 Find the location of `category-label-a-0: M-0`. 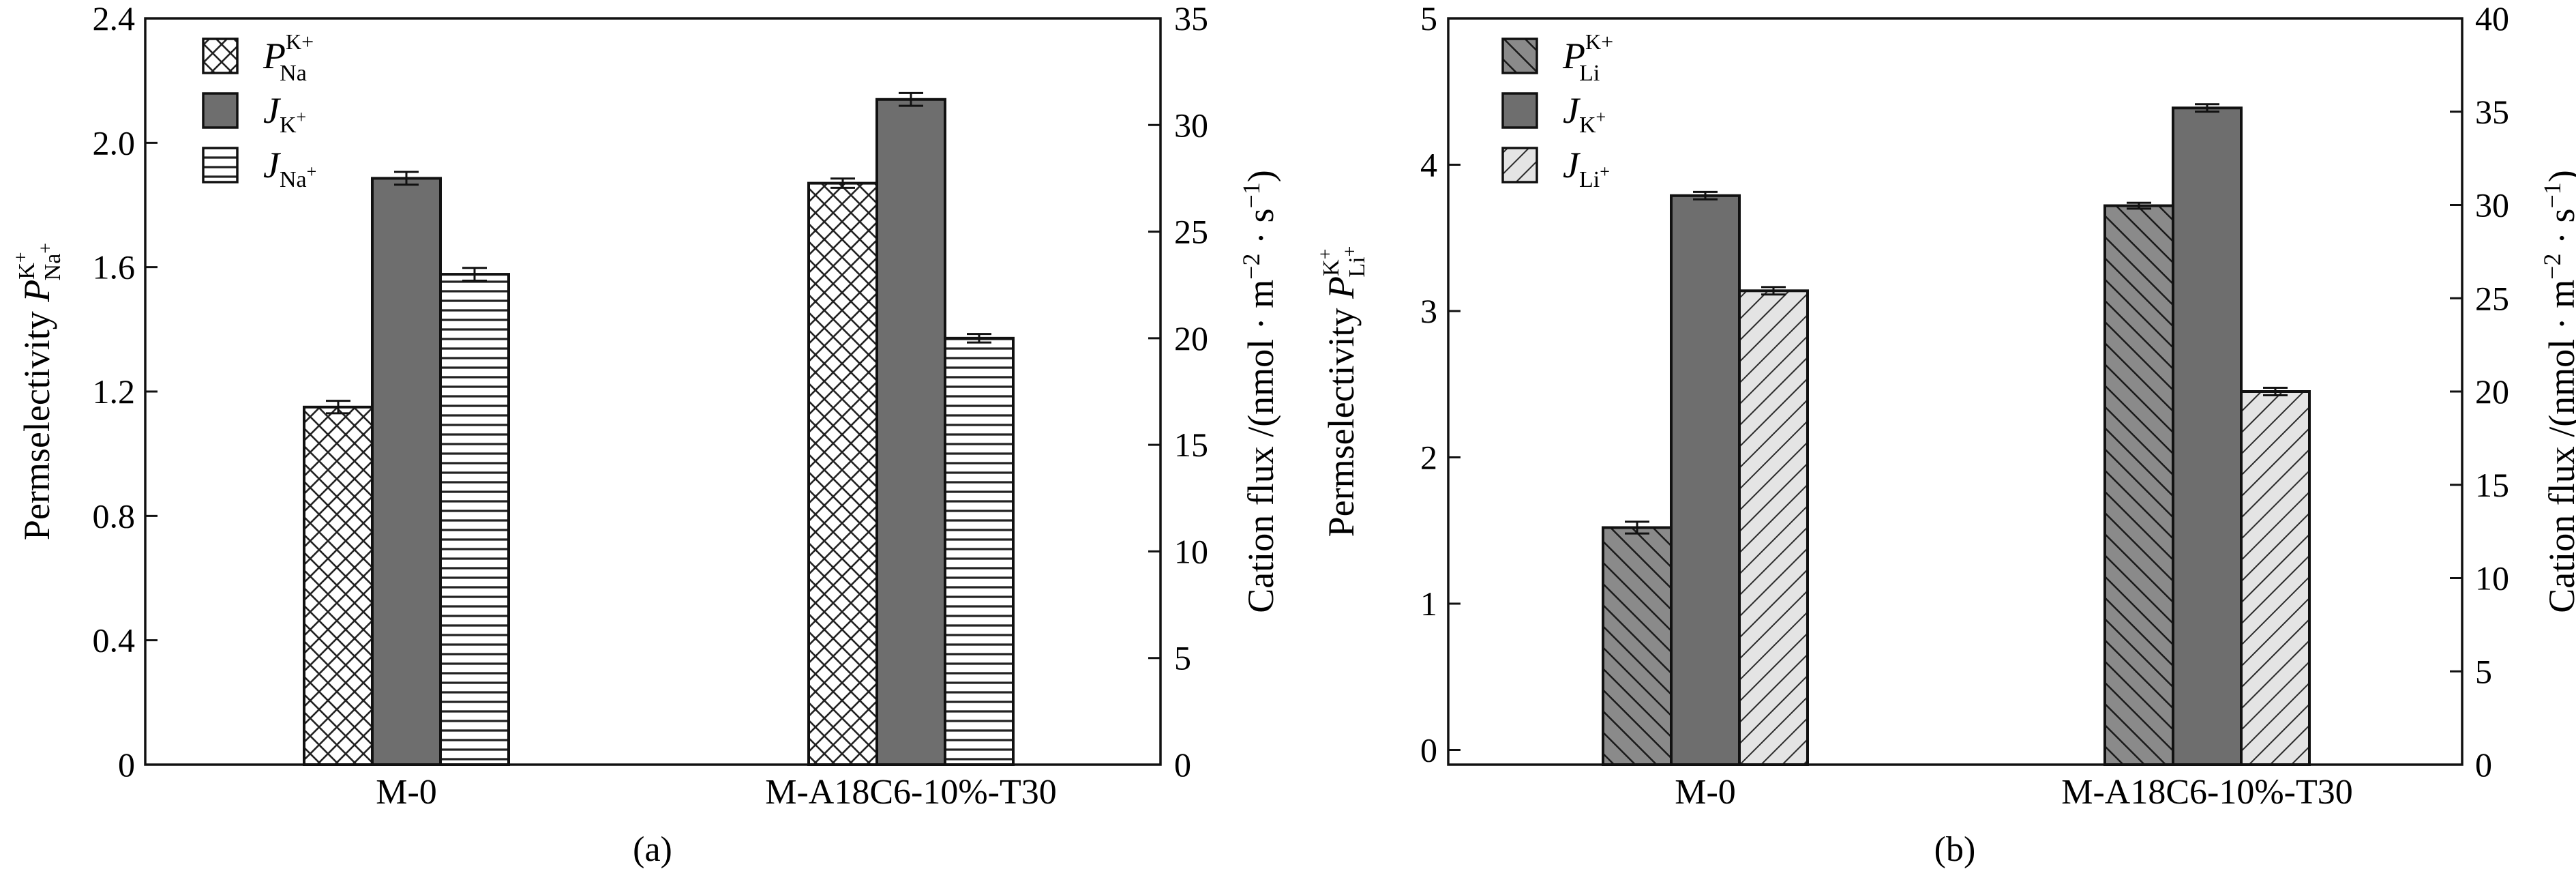

category-label-a-0: M-0 is located at coordinates (407, 792).